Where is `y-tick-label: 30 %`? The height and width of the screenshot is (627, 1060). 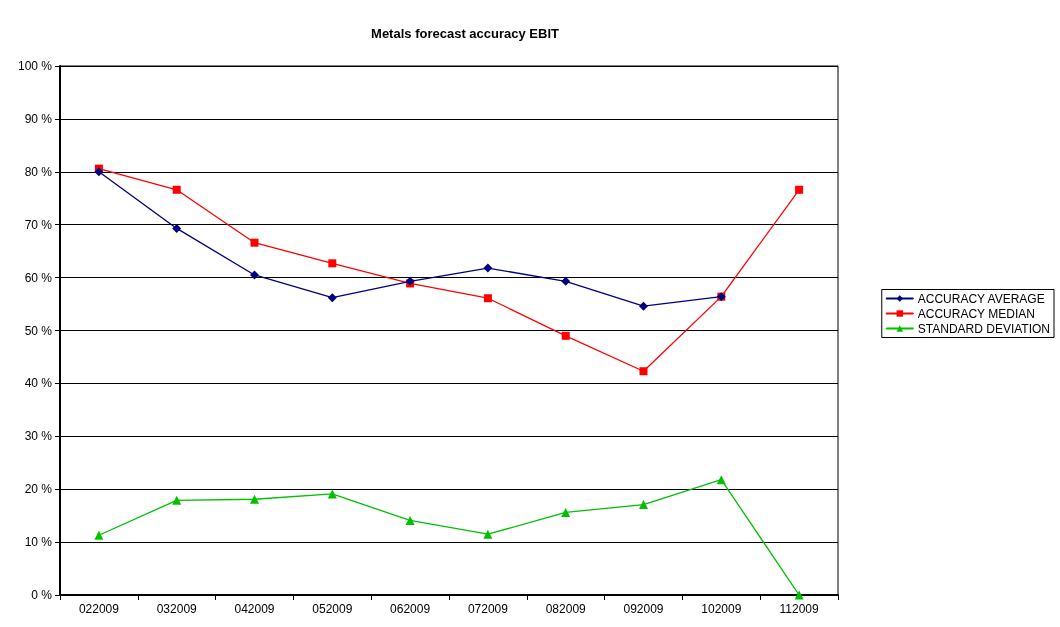 y-tick-label: 30 % is located at coordinates (38, 436).